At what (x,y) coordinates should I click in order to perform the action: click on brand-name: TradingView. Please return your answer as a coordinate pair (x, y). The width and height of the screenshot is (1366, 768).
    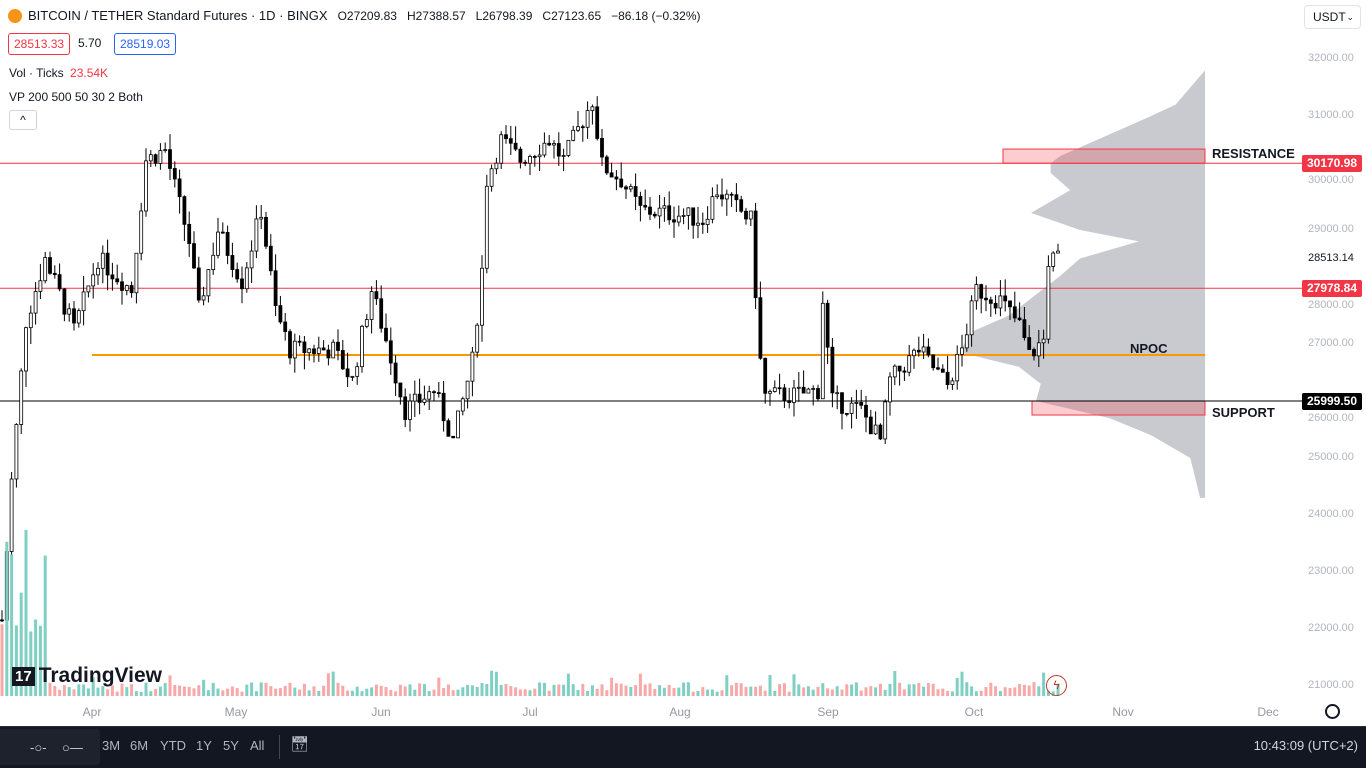
    Looking at the image, I should click on (100, 675).